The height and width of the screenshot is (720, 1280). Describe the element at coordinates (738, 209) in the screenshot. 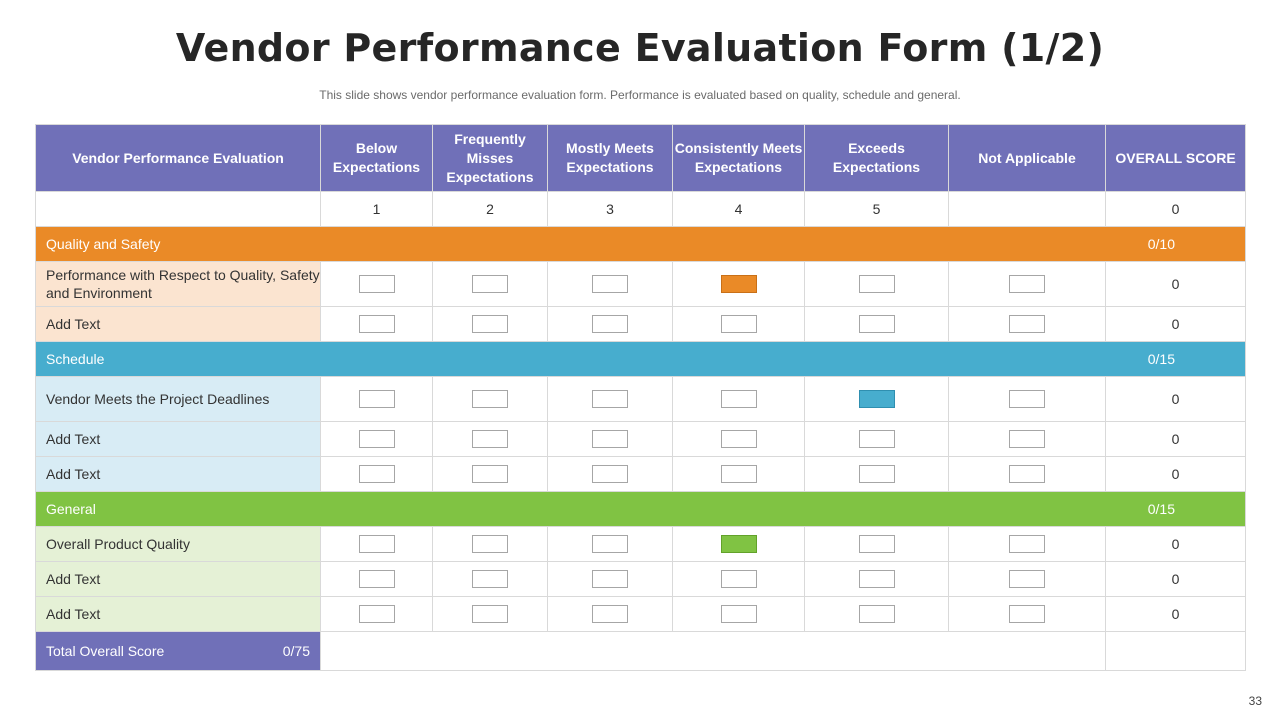

I see `scale-value: 4` at that location.